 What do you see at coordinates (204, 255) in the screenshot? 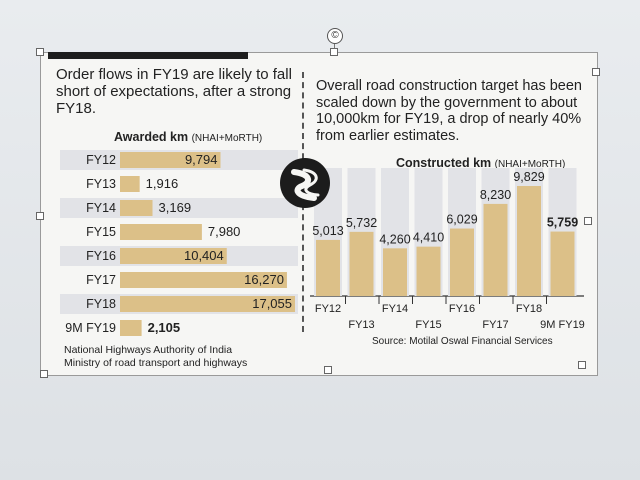
I see `awarded-value-label: 10,404` at bounding box center [204, 255].